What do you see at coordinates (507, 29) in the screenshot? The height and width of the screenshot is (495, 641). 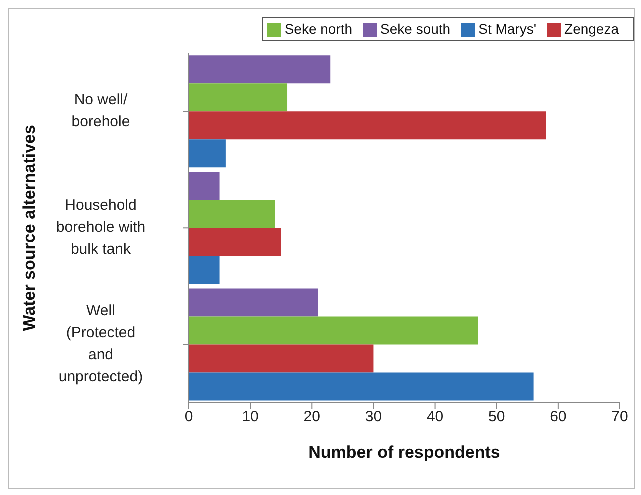 I see `legend-label: St Marys'` at bounding box center [507, 29].